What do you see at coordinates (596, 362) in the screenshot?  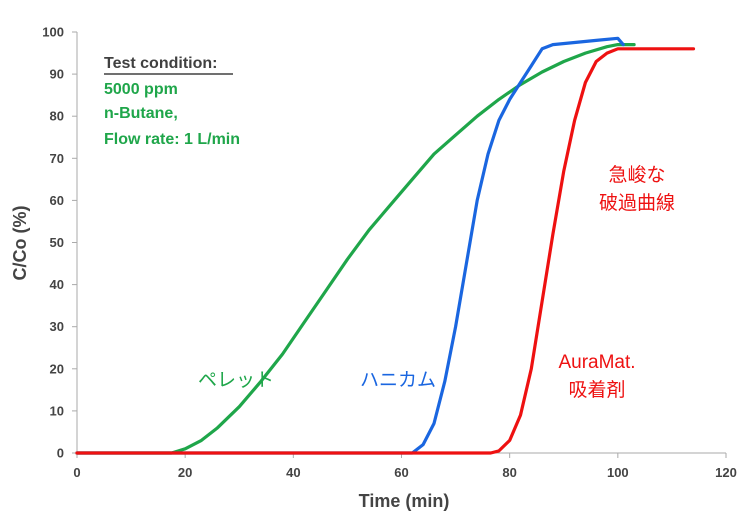 I see `series-label-auramat: AuraMat.` at bounding box center [596, 362].